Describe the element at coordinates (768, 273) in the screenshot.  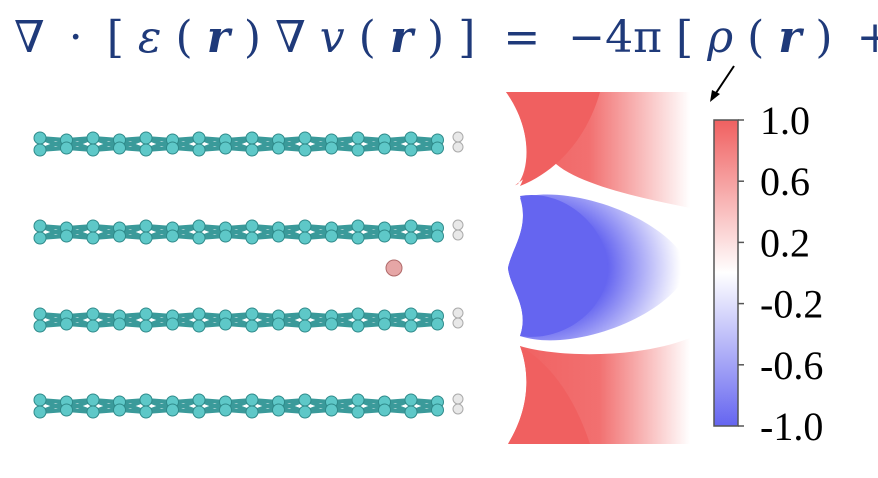
I see `colorbar: 1.0 0.6 0.2 -0.2 -0.6 -1.0` at that location.